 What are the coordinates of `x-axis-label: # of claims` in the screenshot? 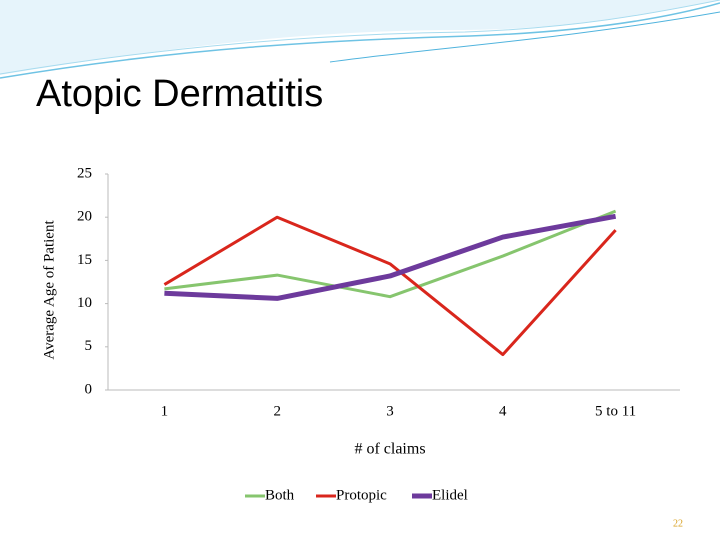 It's located at (389, 449).